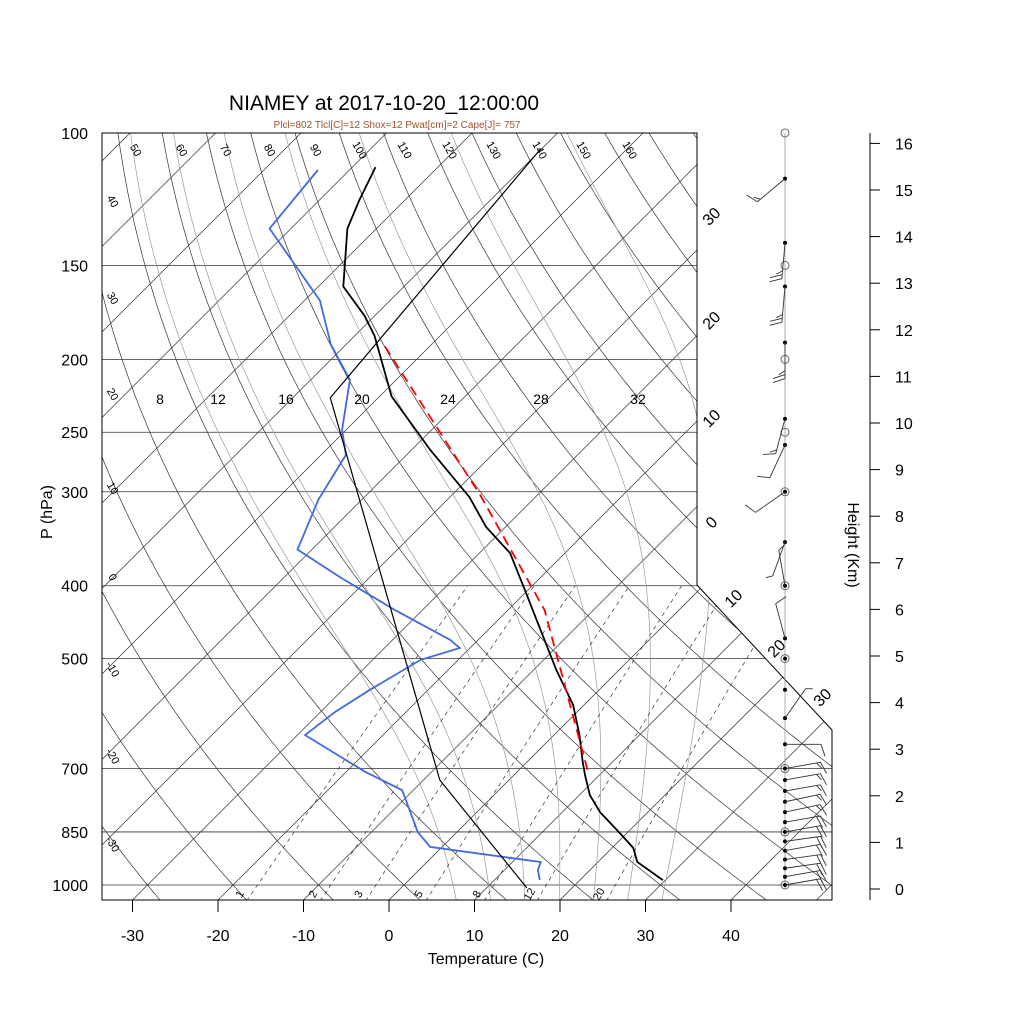  Describe the element at coordinates (303, 936) in the screenshot. I see `x-tick-label: -10` at that location.